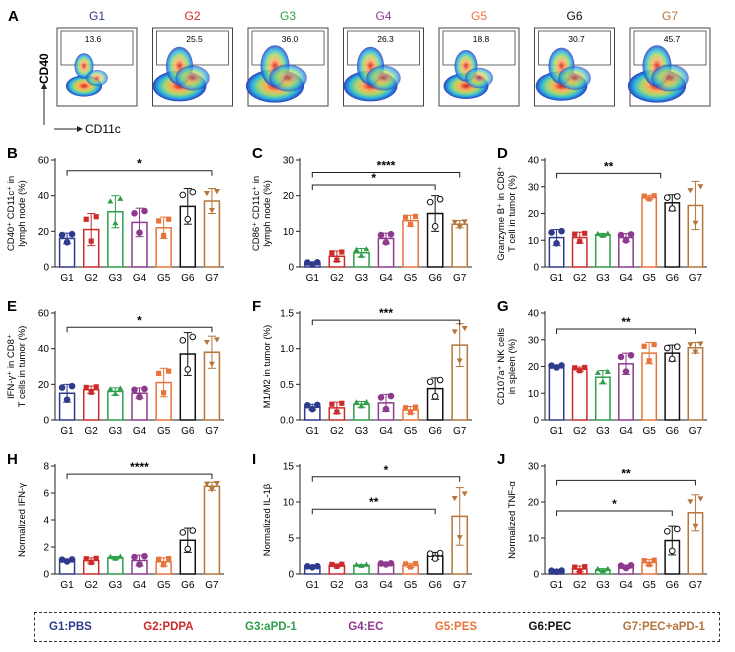  What do you see at coordinates (362, 585) in the screenshot?
I see `x-tick-label: G3` at bounding box center [362, 585].